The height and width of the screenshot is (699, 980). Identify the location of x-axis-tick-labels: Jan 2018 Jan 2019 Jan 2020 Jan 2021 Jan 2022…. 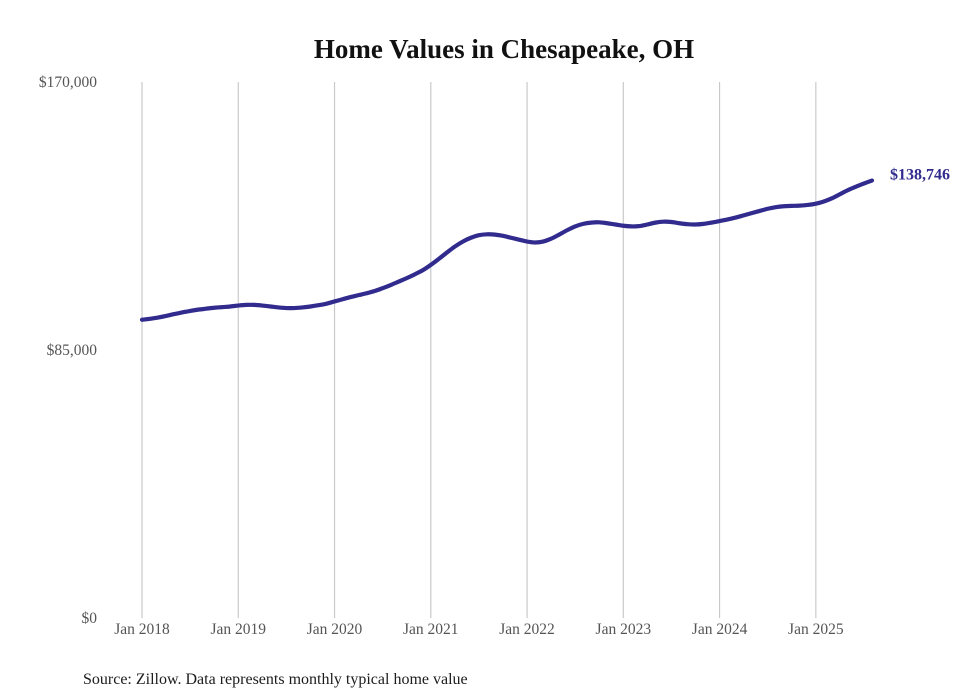
(479, 629).